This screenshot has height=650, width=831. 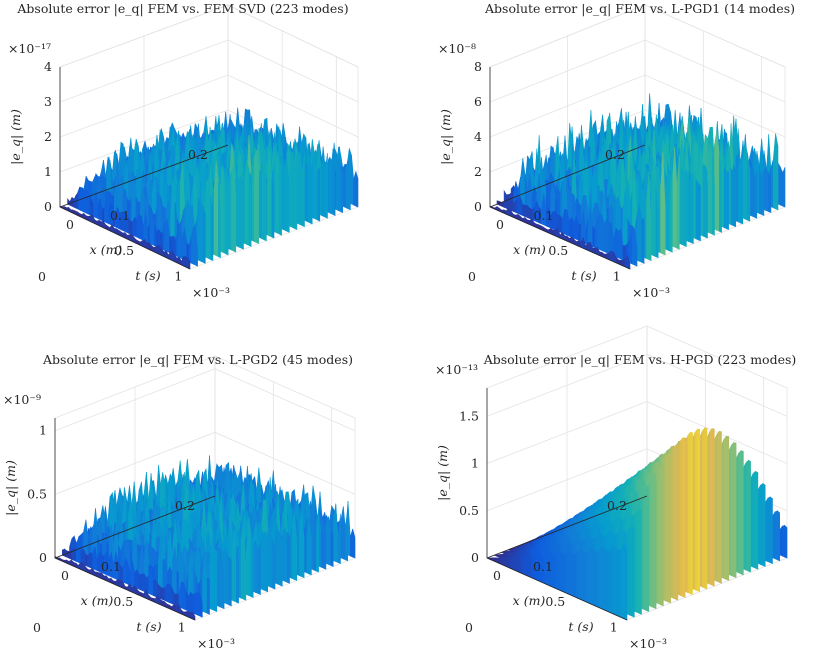 I want to click on z-tick-label: 1.5, so click(x=469, y=415).